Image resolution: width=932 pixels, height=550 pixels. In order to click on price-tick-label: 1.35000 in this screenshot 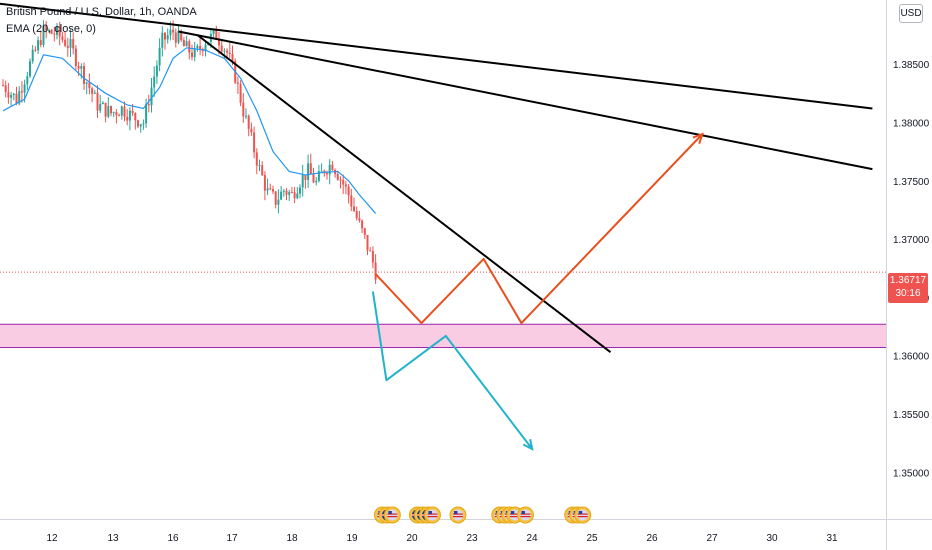, I will do `click(911, 473)`.